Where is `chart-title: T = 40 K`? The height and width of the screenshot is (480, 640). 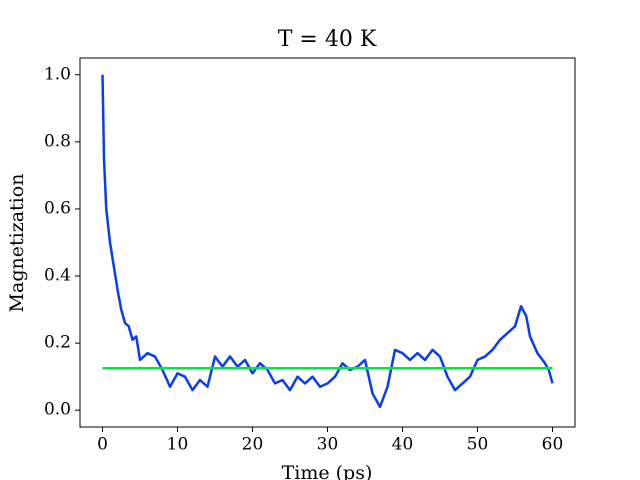
chart-title: T = 40 K is located at coordinates (327, 39).